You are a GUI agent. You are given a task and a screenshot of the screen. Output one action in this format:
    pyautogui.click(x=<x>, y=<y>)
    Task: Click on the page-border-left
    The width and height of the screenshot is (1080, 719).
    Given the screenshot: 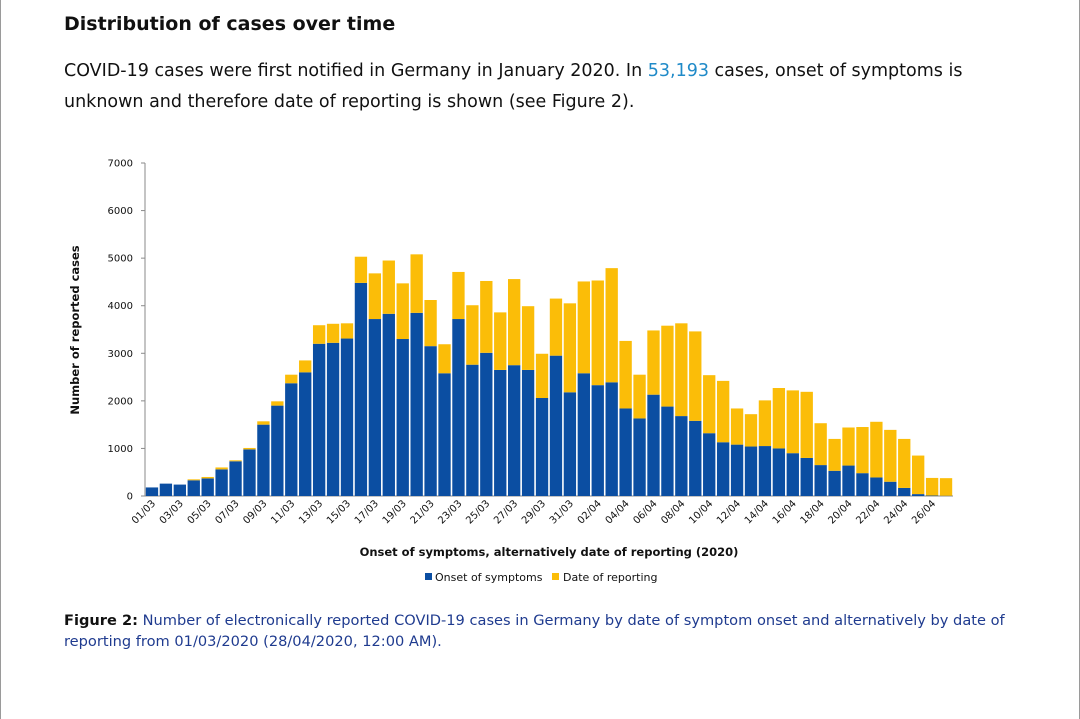 What is the action you would take?
    pyautogui.click(x=0, y=359)
    